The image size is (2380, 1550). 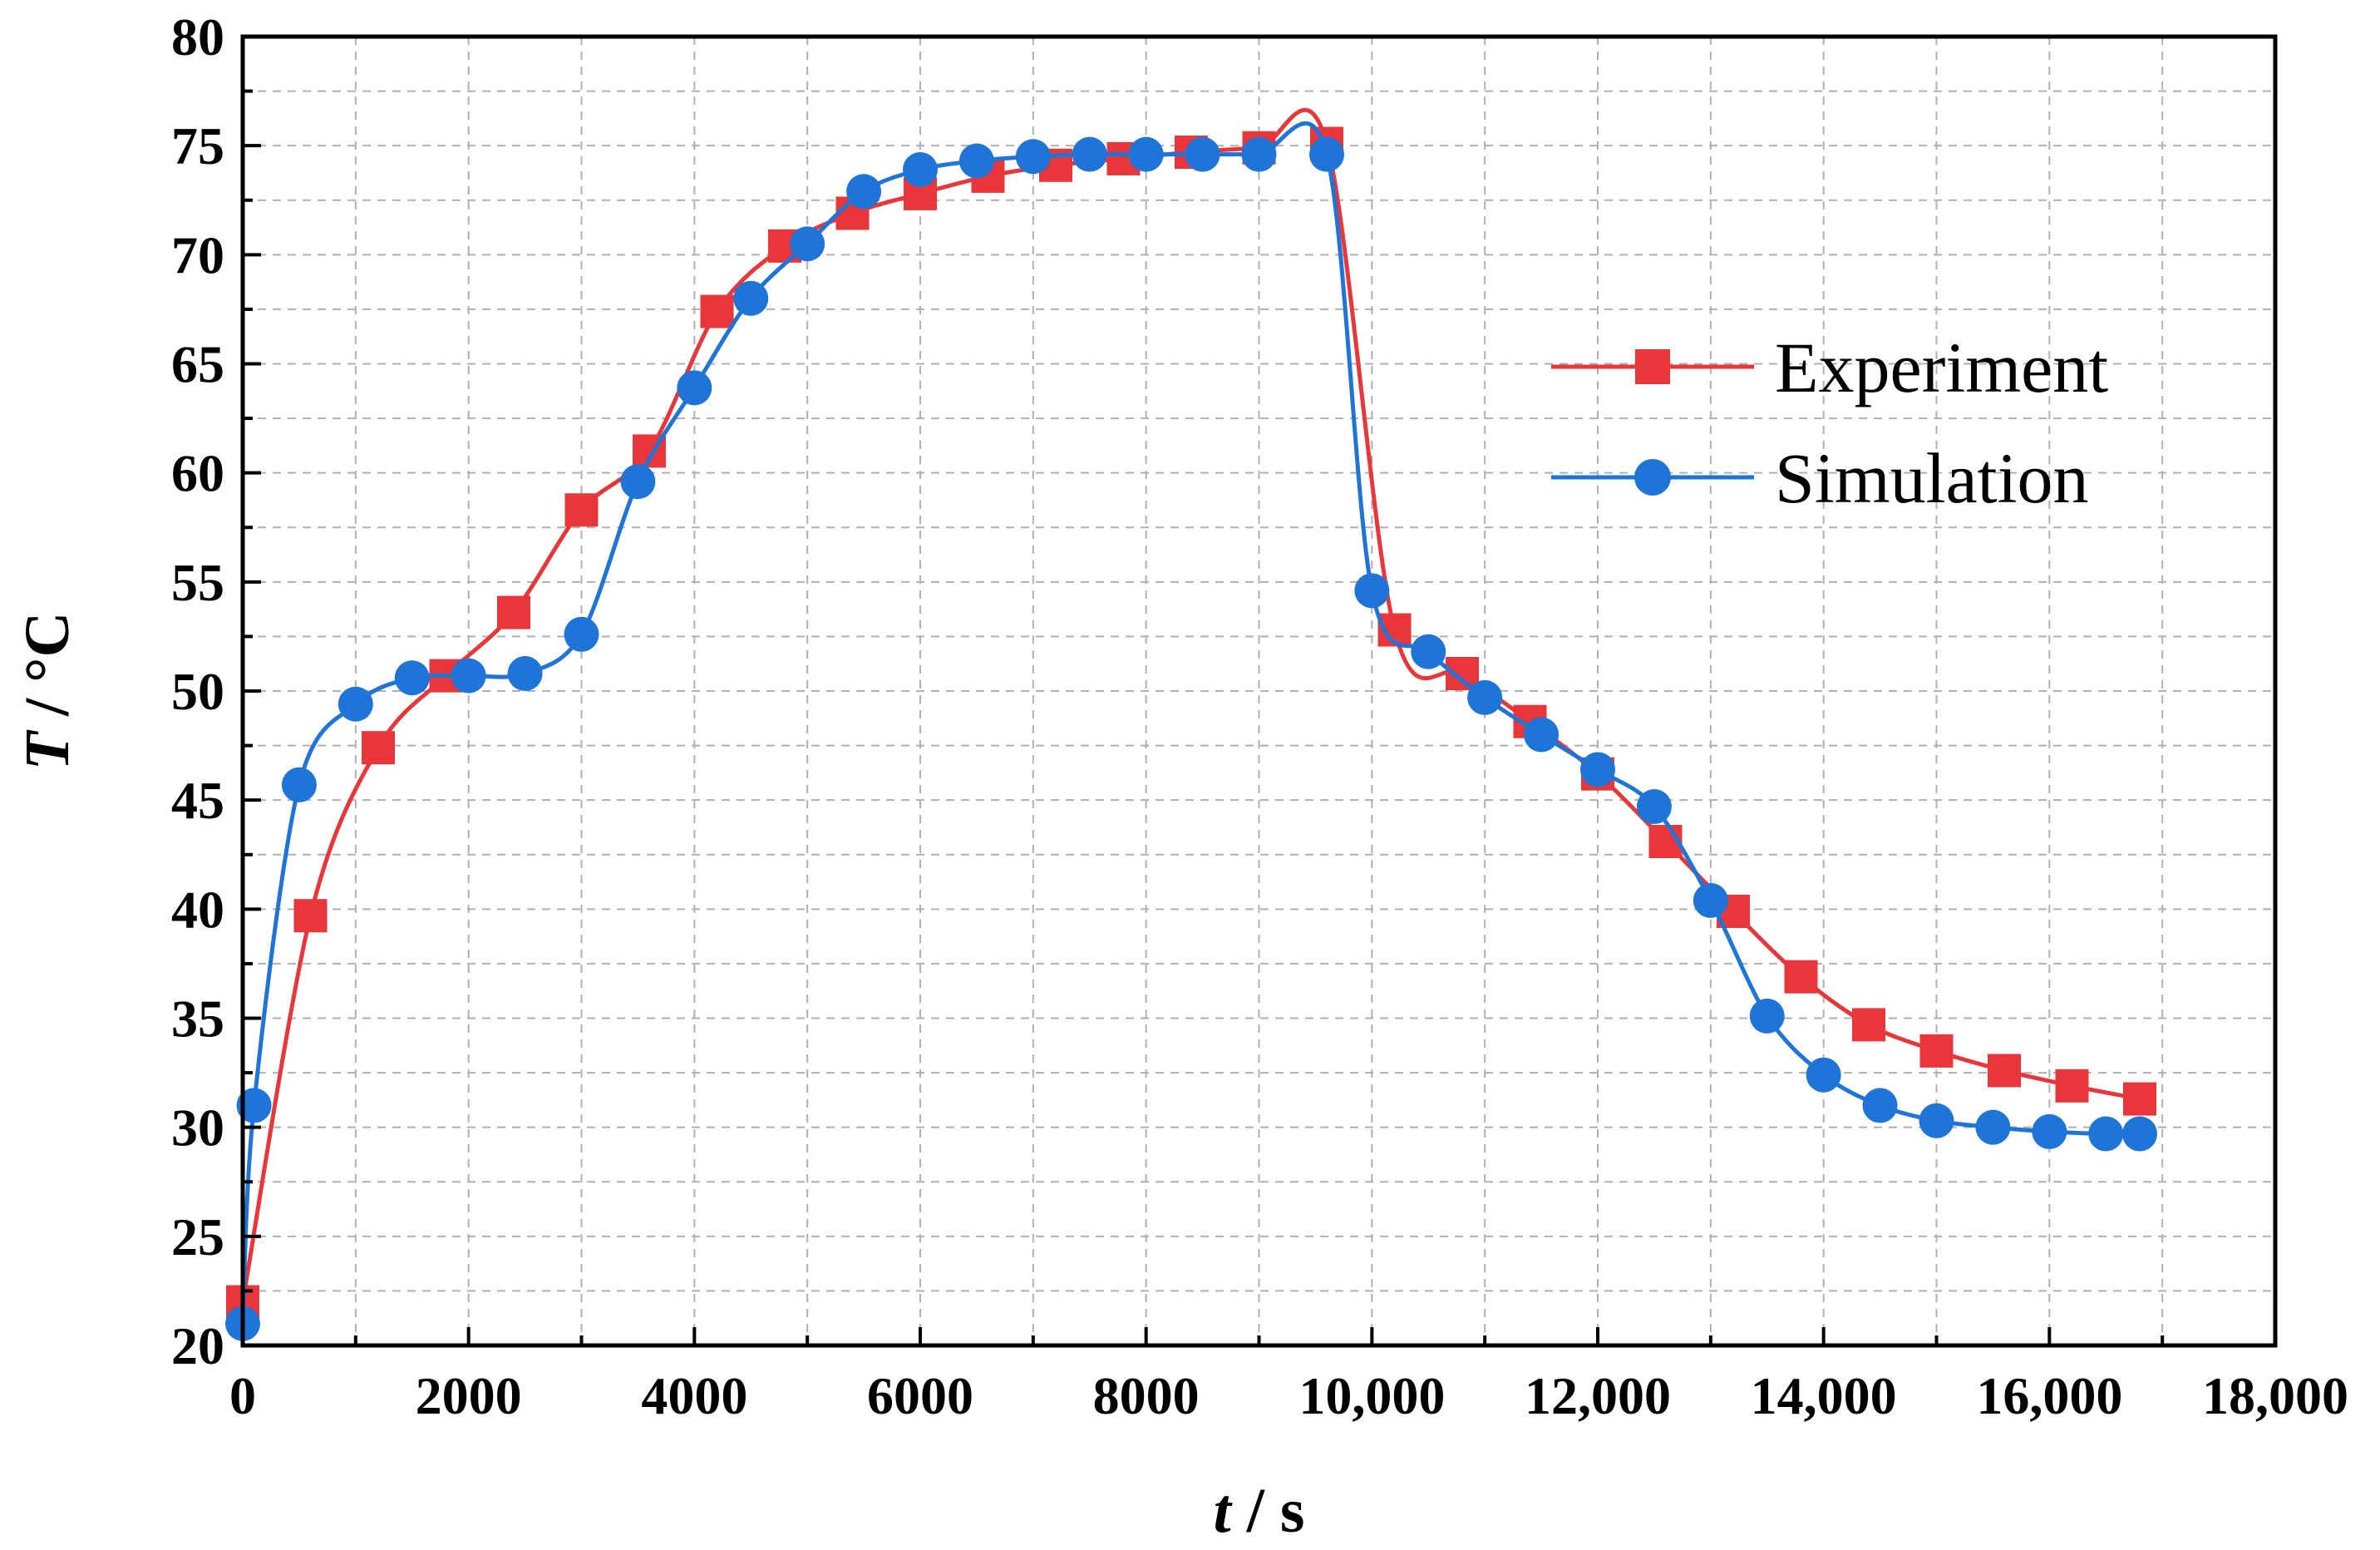 What do you see at coordinates (197, 254) in the screenshot?
I see `y-tick-label: 70` at bounding box center [197, 254].